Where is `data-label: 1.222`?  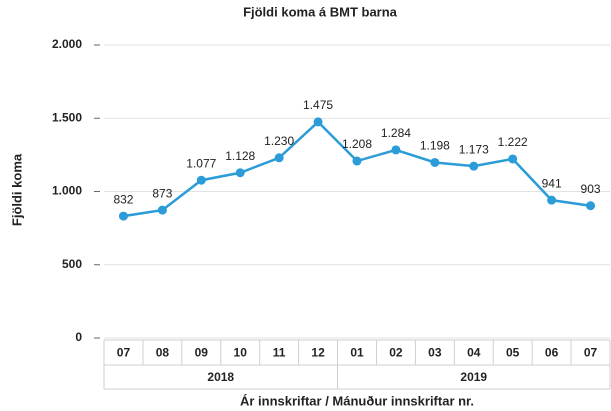
data-label: 1.222 is located at coordinates (513, 142).